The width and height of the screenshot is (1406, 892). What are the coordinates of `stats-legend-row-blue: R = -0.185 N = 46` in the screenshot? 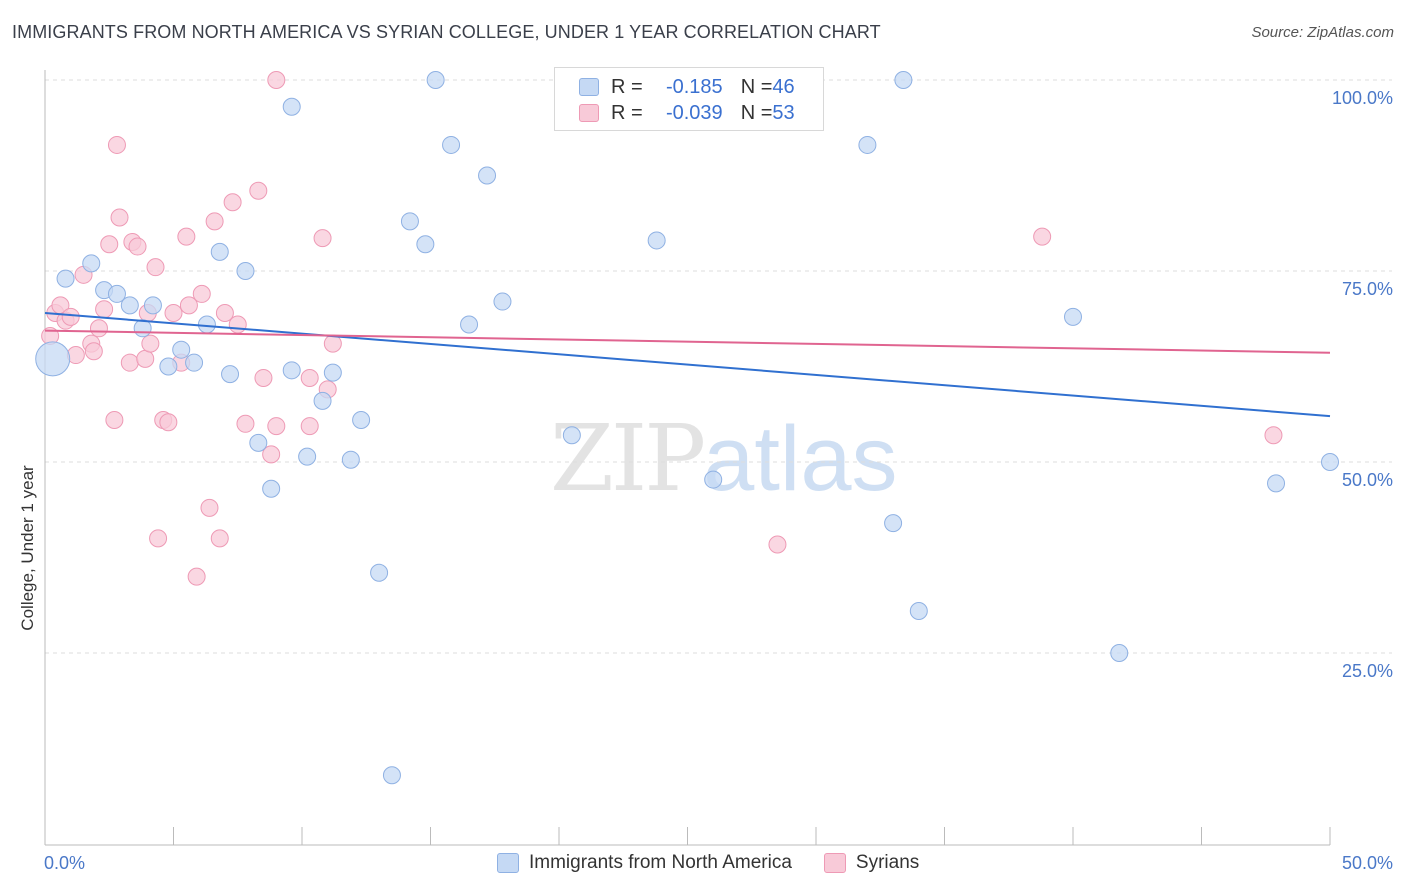 It's located at (687, 87).